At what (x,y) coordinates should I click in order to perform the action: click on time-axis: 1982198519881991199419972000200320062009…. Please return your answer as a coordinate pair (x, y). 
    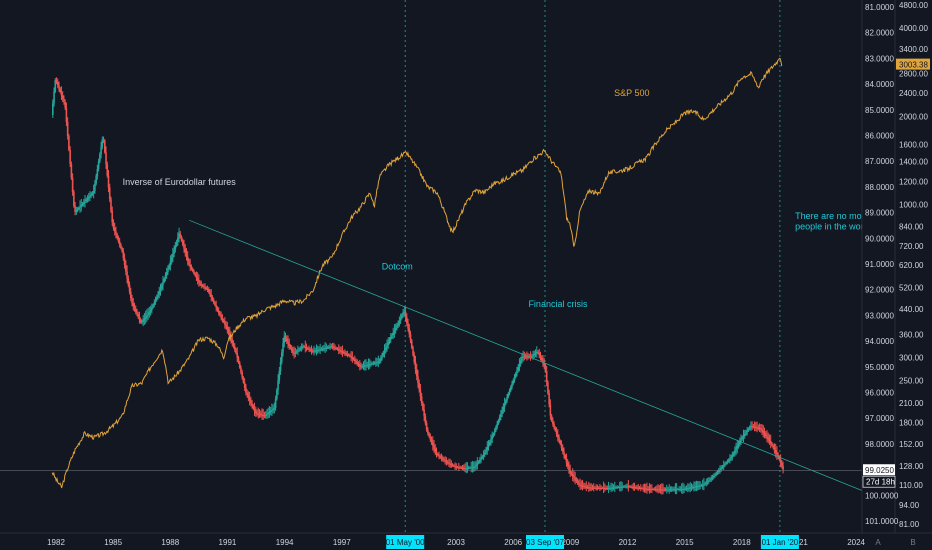
    Looking at the image, I should click on (466, 541).